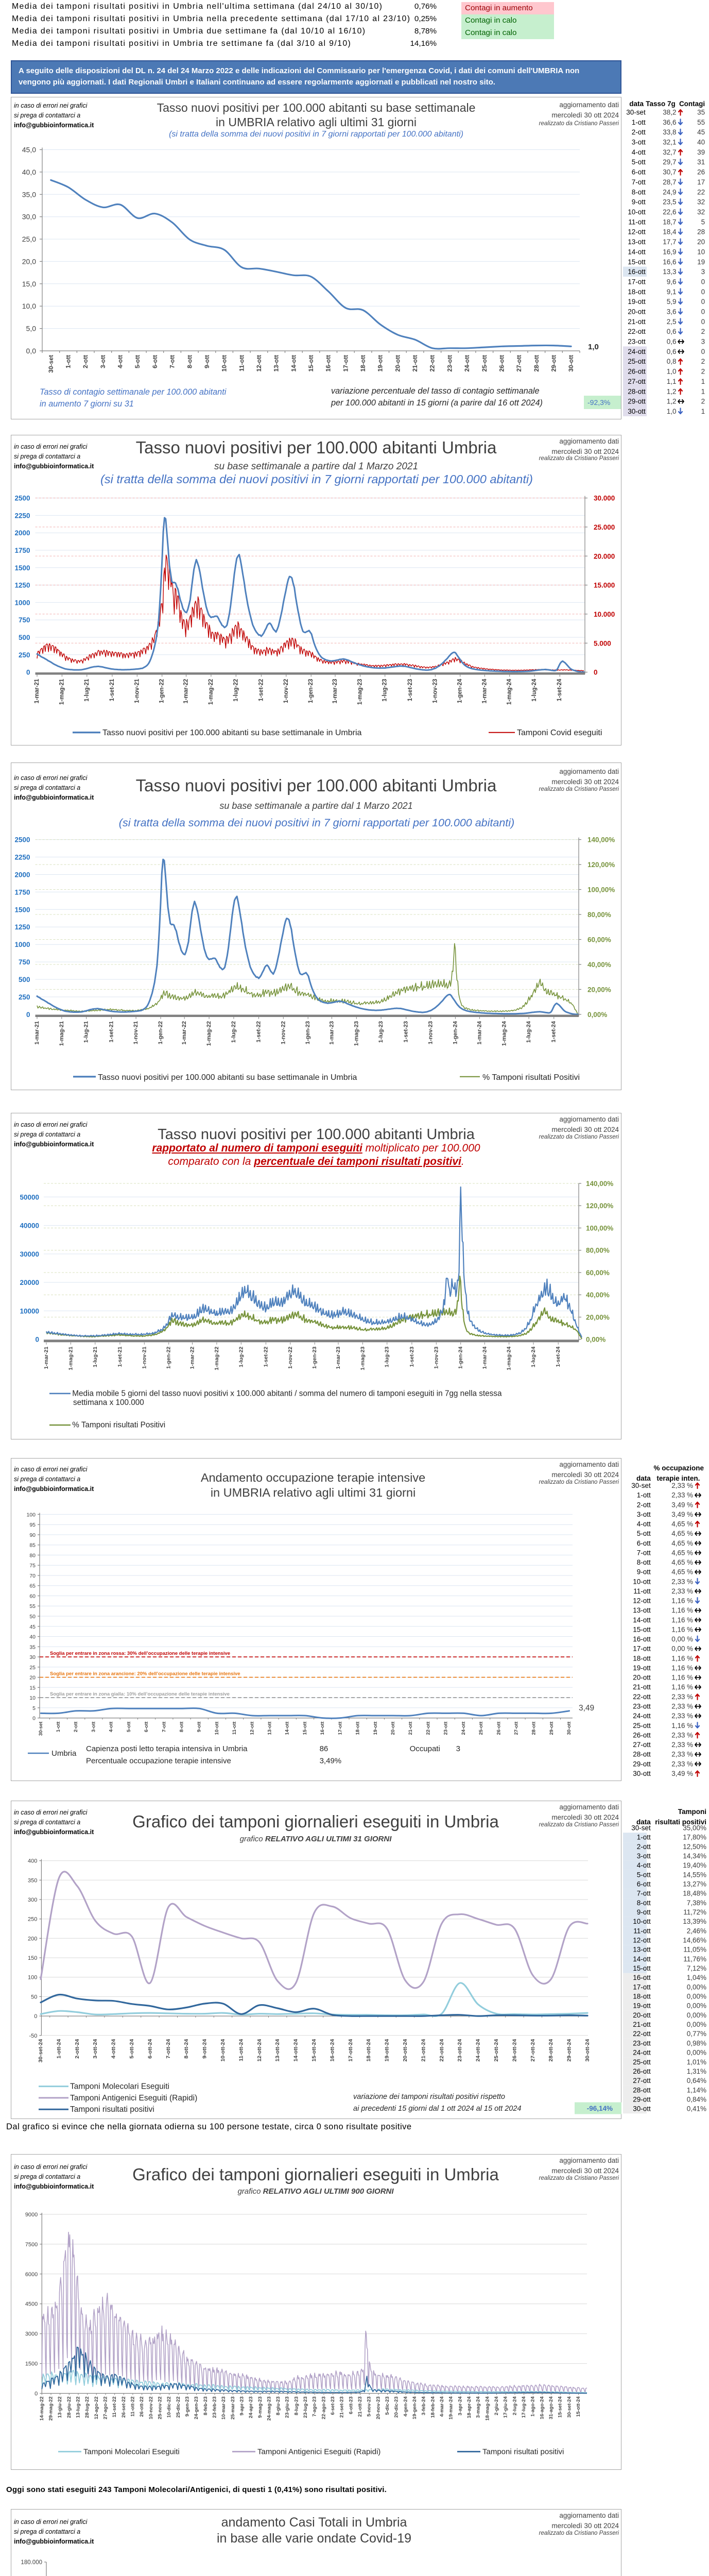 This screenshot has height=2576, width=709. What do you see at coordinates (412, 1357) in the screenshot?
I see `svg-text: 1-set-23` at bounding box center [412, 1357].